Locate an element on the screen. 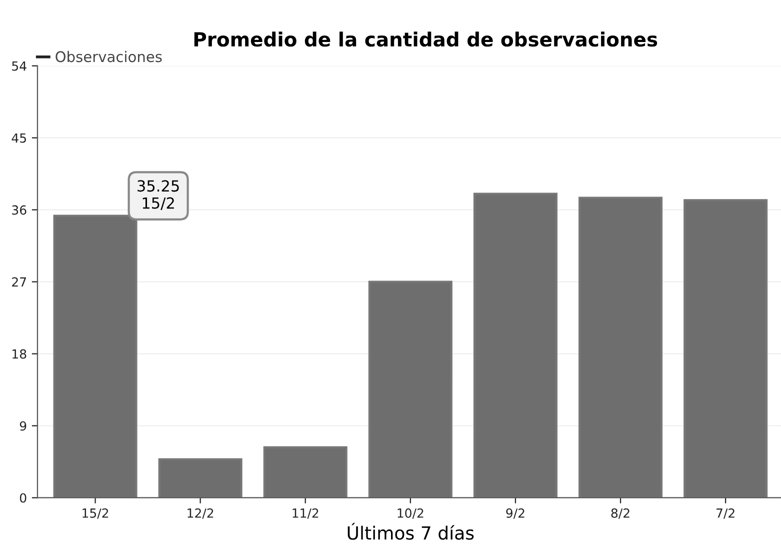  y-tick-label: 45 is located at coordinates (19, 138).